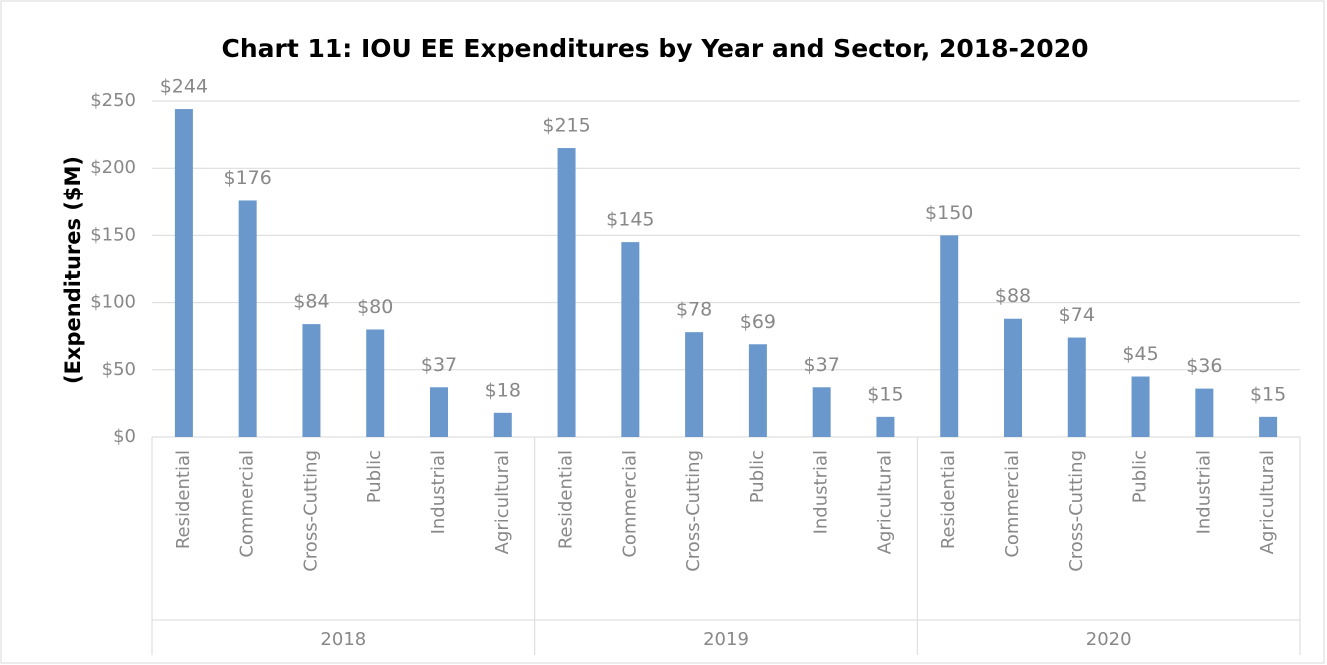 The height and width of the screenshot is (665, 1327). Describe the element at coordinates (694, 310) in the screenshot. I see `value-label: $78` at that location.